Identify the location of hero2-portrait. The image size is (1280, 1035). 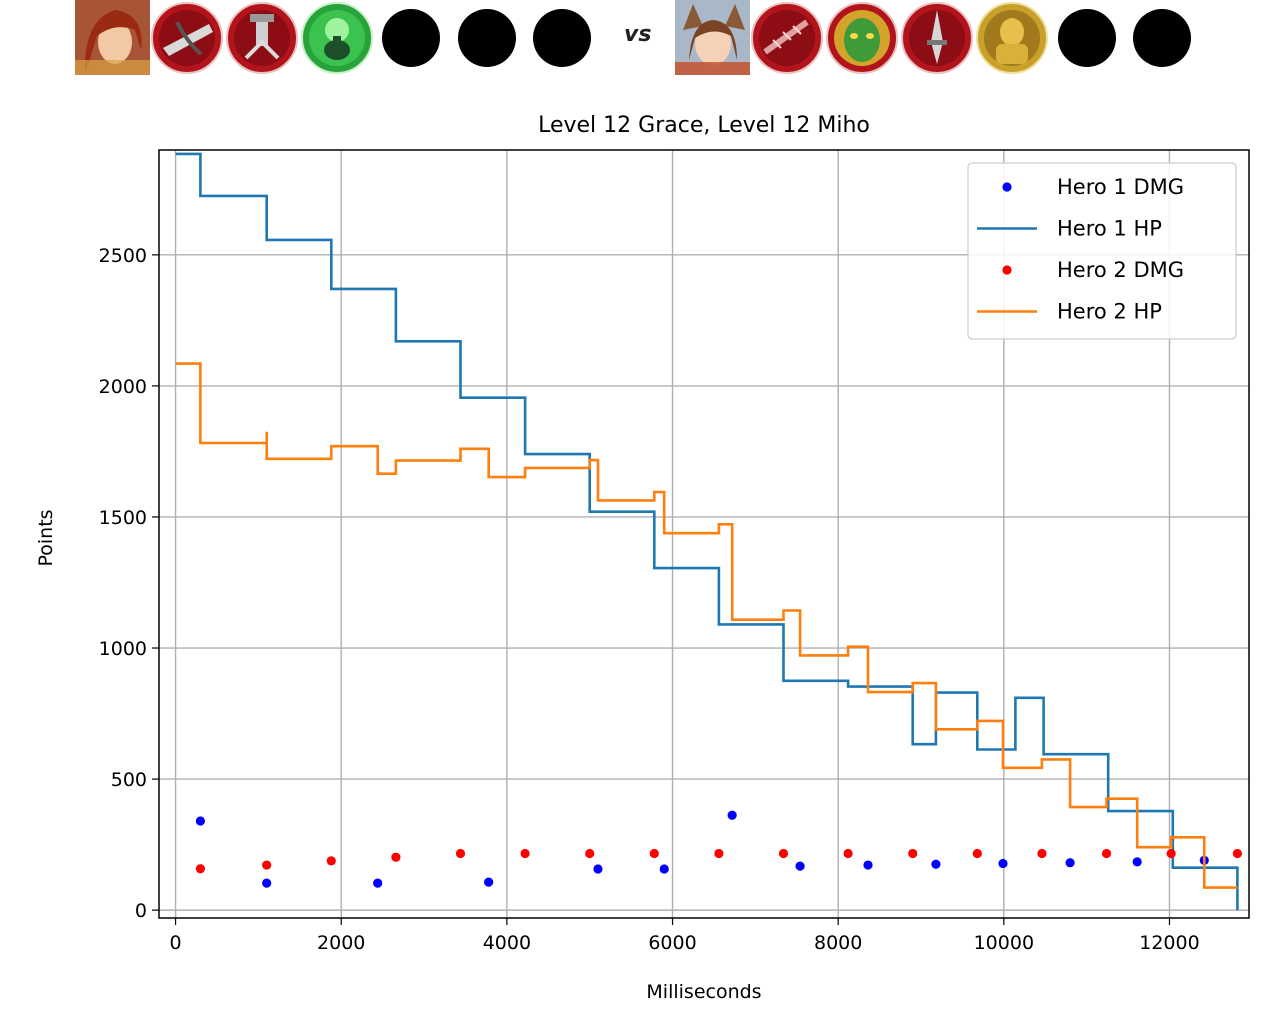
(712, 37).